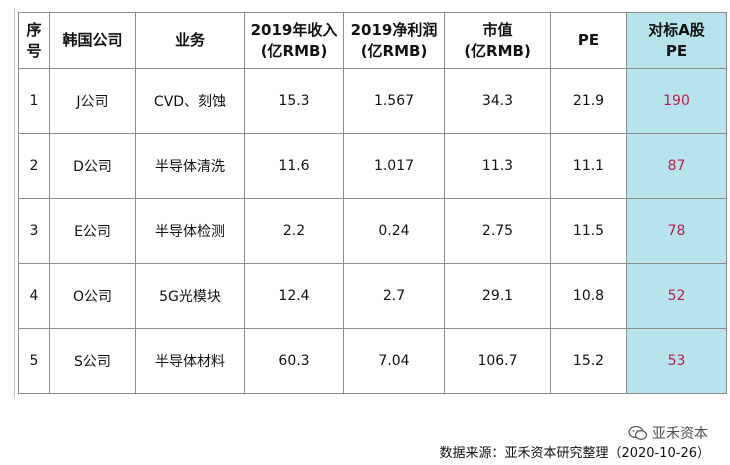  I want to click on cell-a-share-pe: 190, so click(676, 101).